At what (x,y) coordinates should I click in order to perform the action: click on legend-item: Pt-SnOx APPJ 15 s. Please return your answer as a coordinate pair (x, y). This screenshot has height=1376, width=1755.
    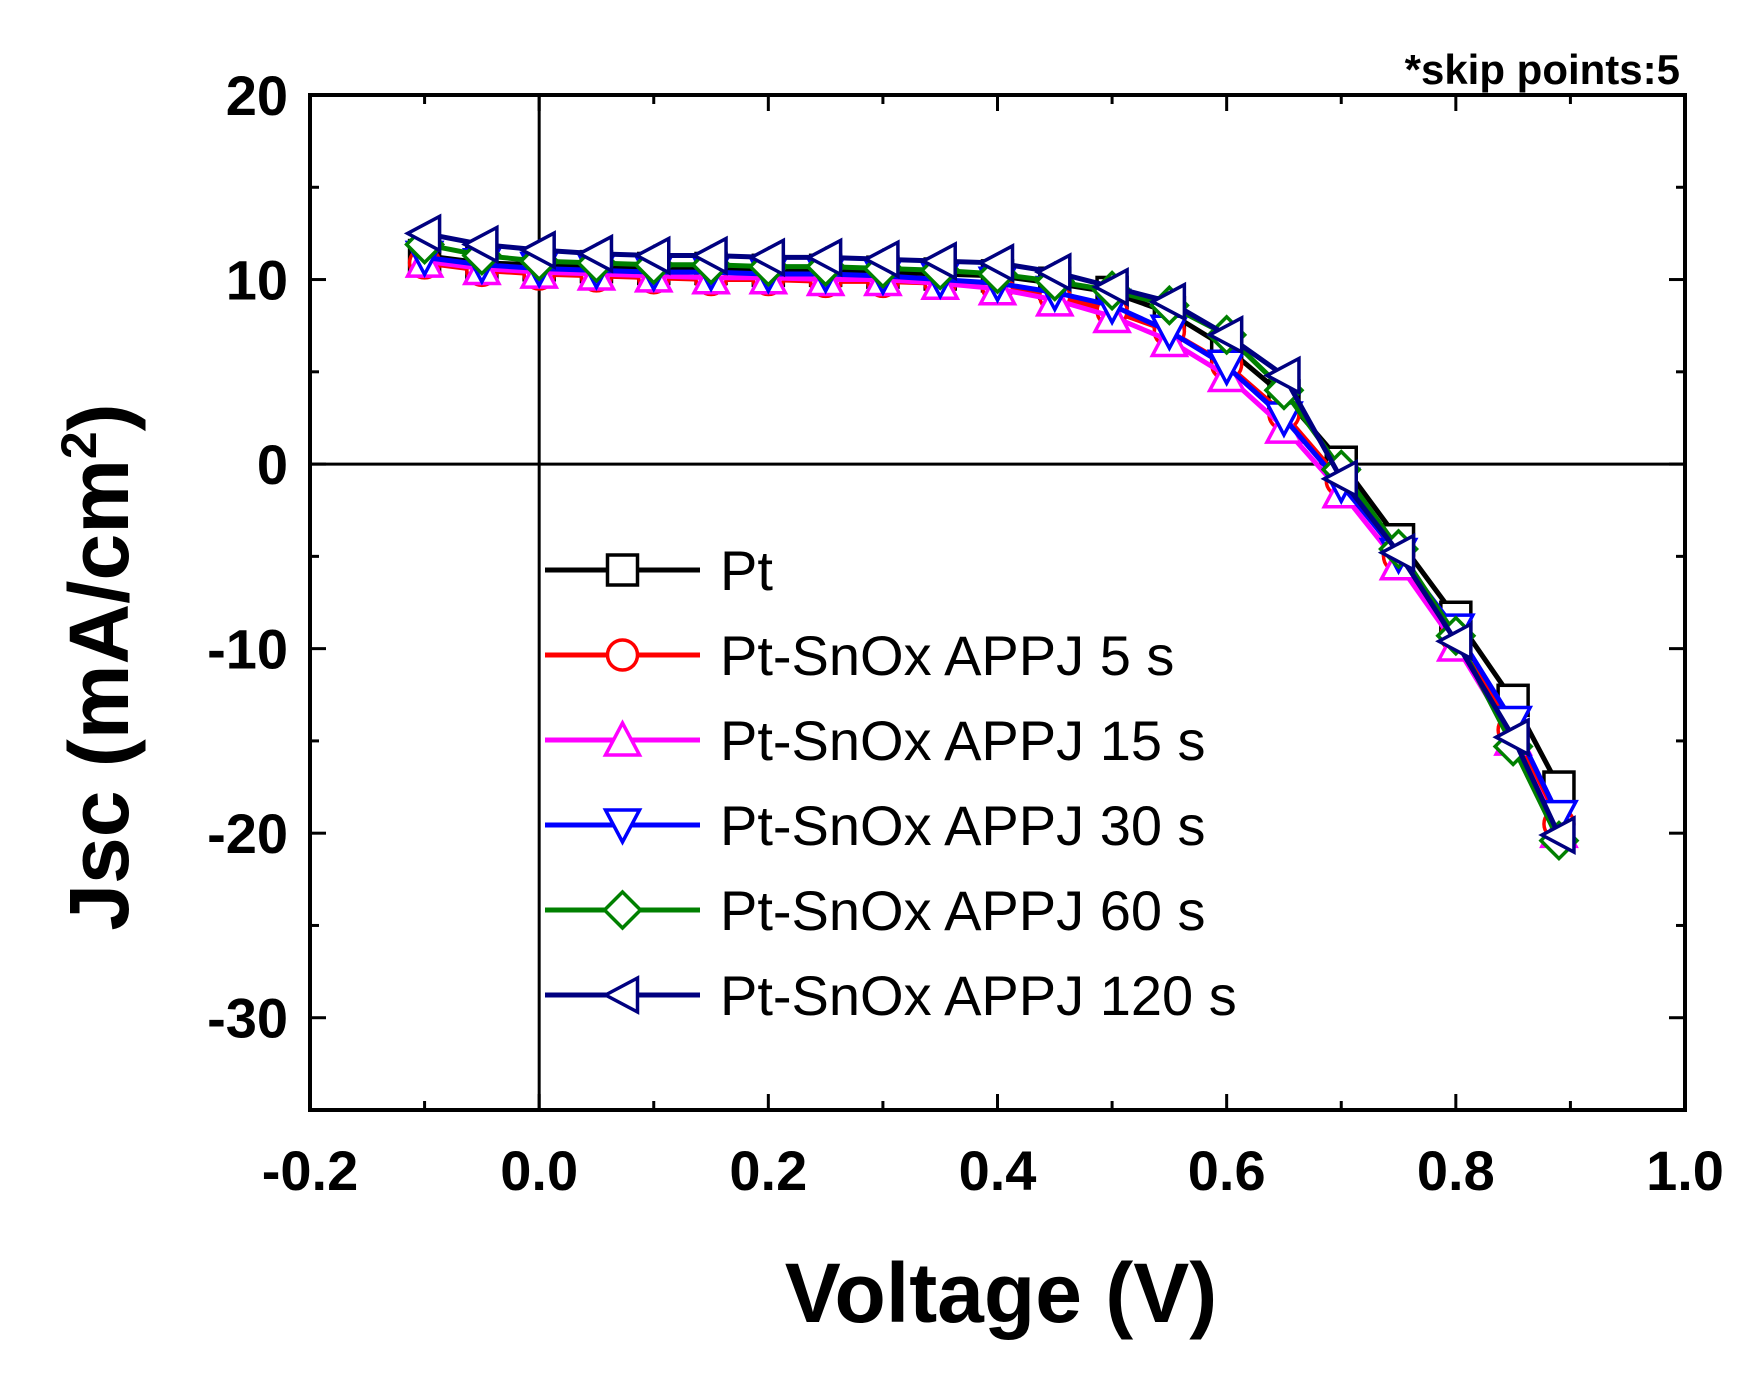
    Looking at the image, I should click on (875, 740).